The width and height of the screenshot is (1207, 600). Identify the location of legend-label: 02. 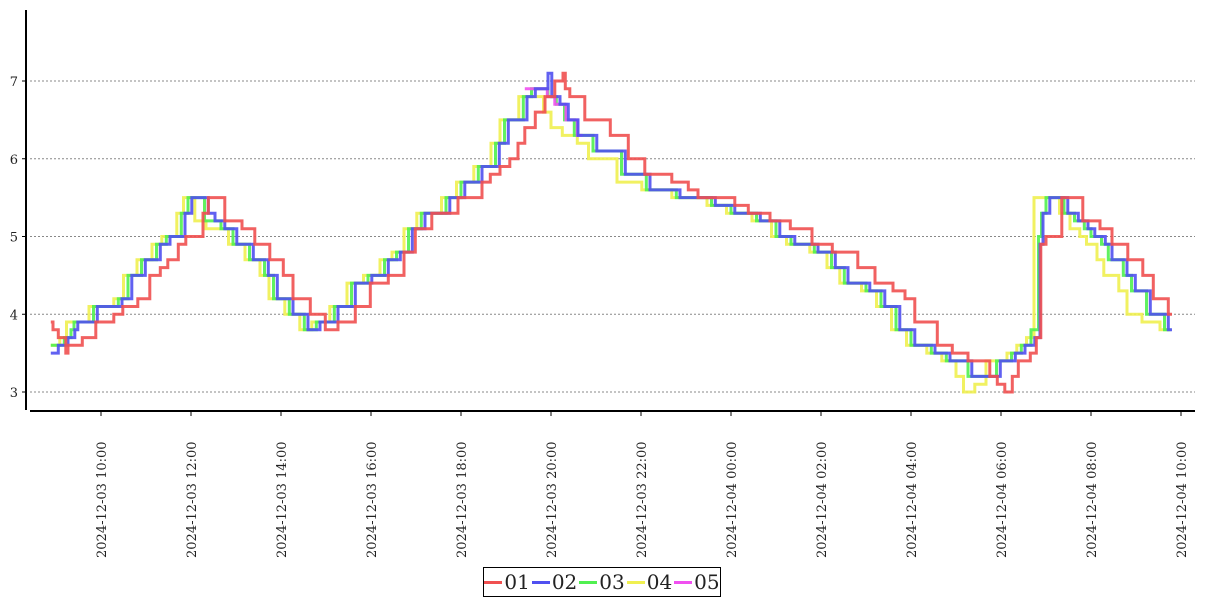
(564, 582).